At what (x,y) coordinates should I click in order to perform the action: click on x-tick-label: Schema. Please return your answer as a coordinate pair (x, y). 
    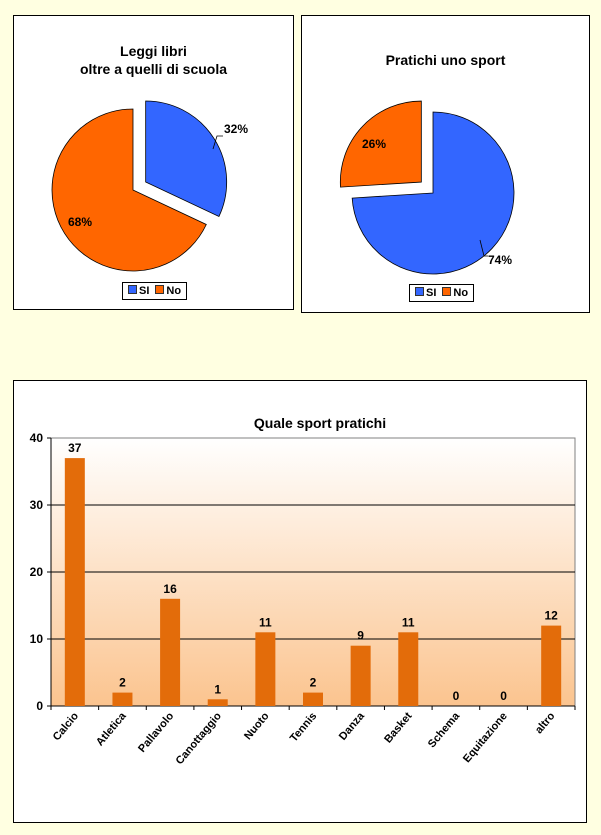
    Looking at the image, I should click on (444, 730).